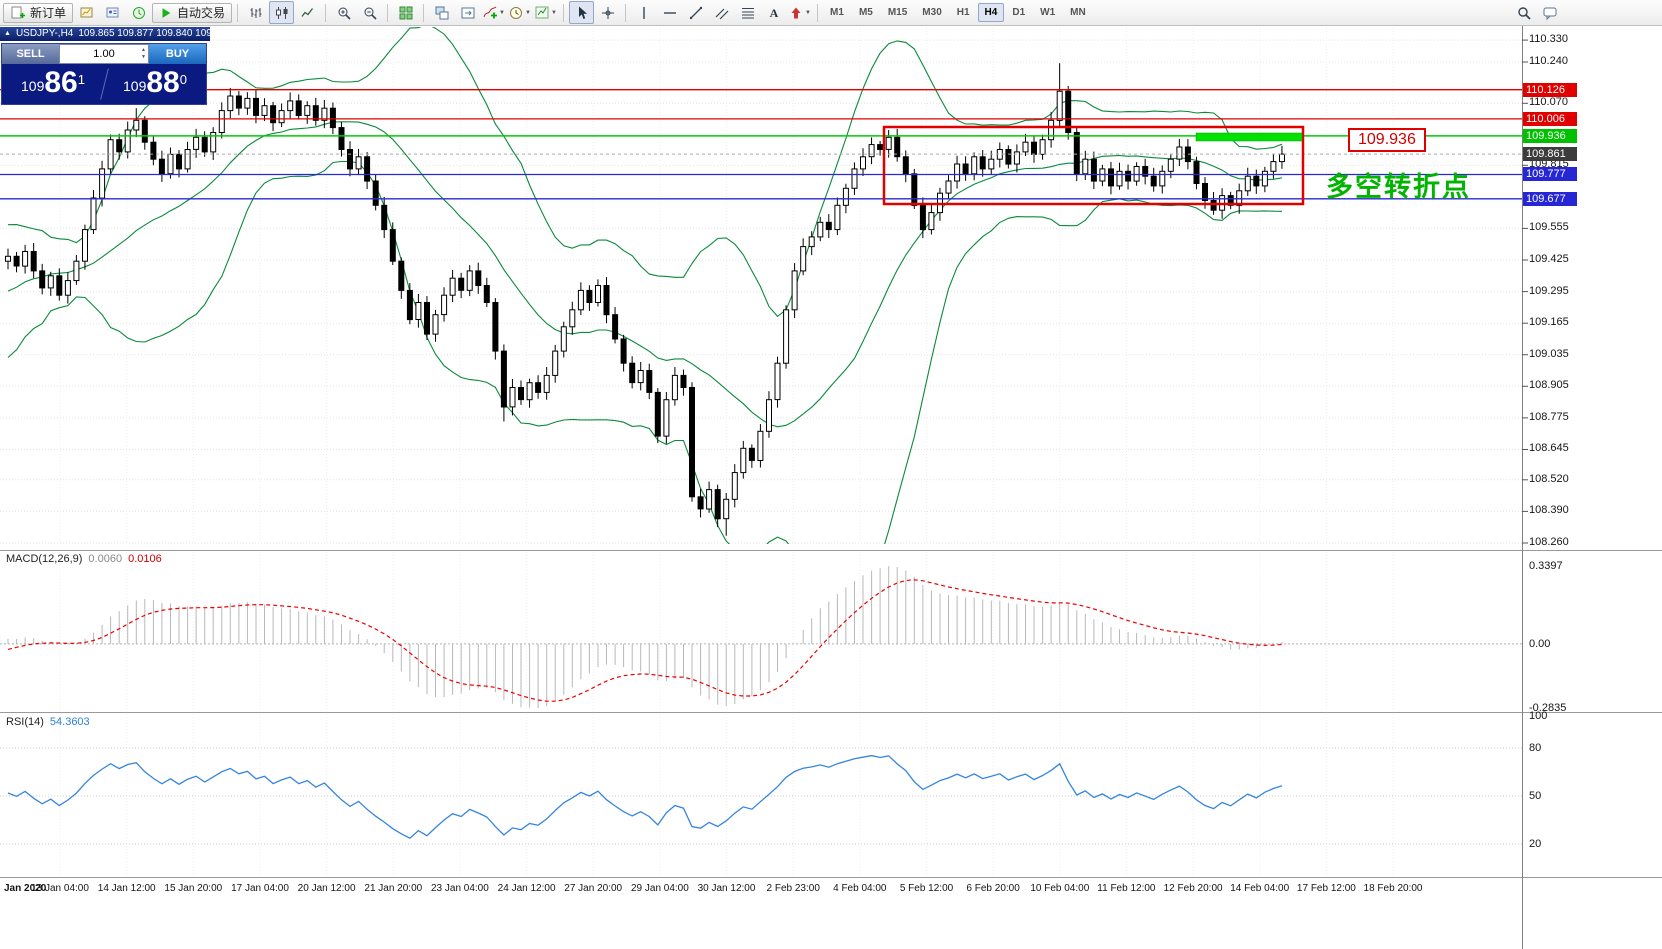 This screenshot has width=1662, height=949. I want to click on time-label: 23 Jan 04:00, so click(459, 888).